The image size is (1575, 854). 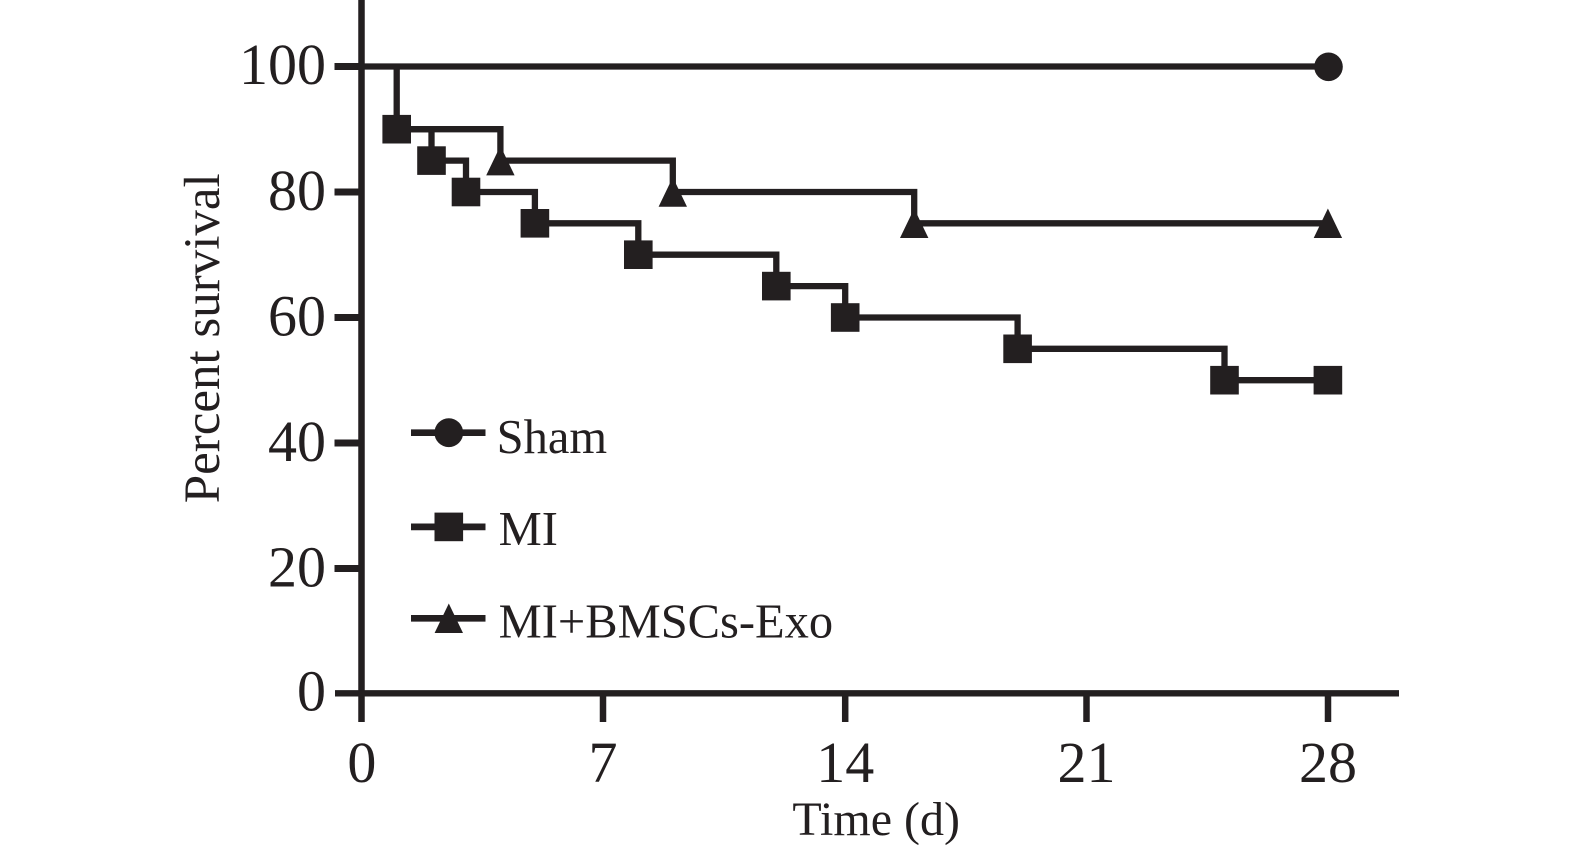 What do you see at coordinates (666, 622) in the screenshot?
I see `svg-text: MI+BMSCs-Exo` at bounding box center [666, 622].